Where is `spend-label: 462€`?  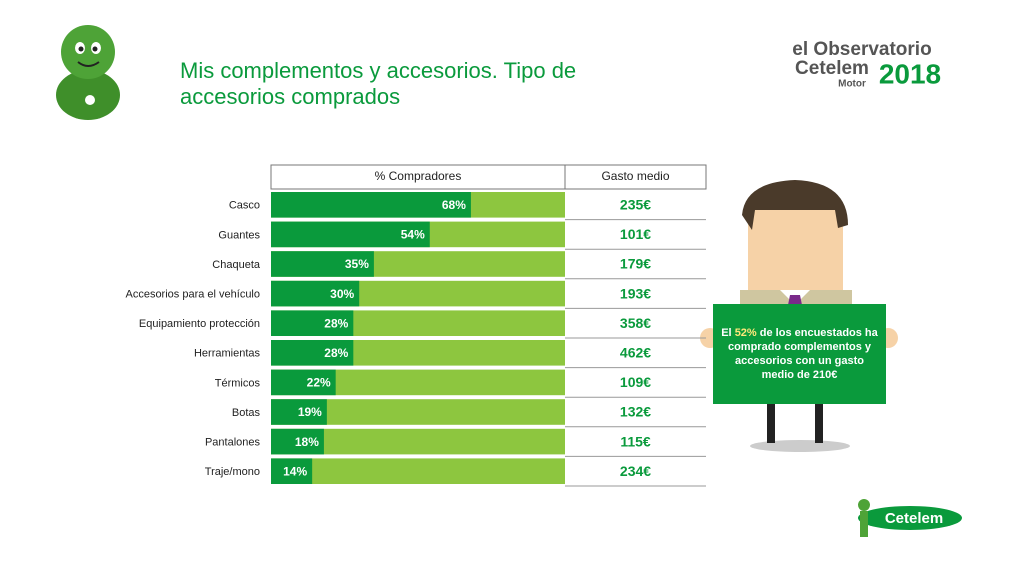
spend-label: 462€ is located at coordinates (635, 353).